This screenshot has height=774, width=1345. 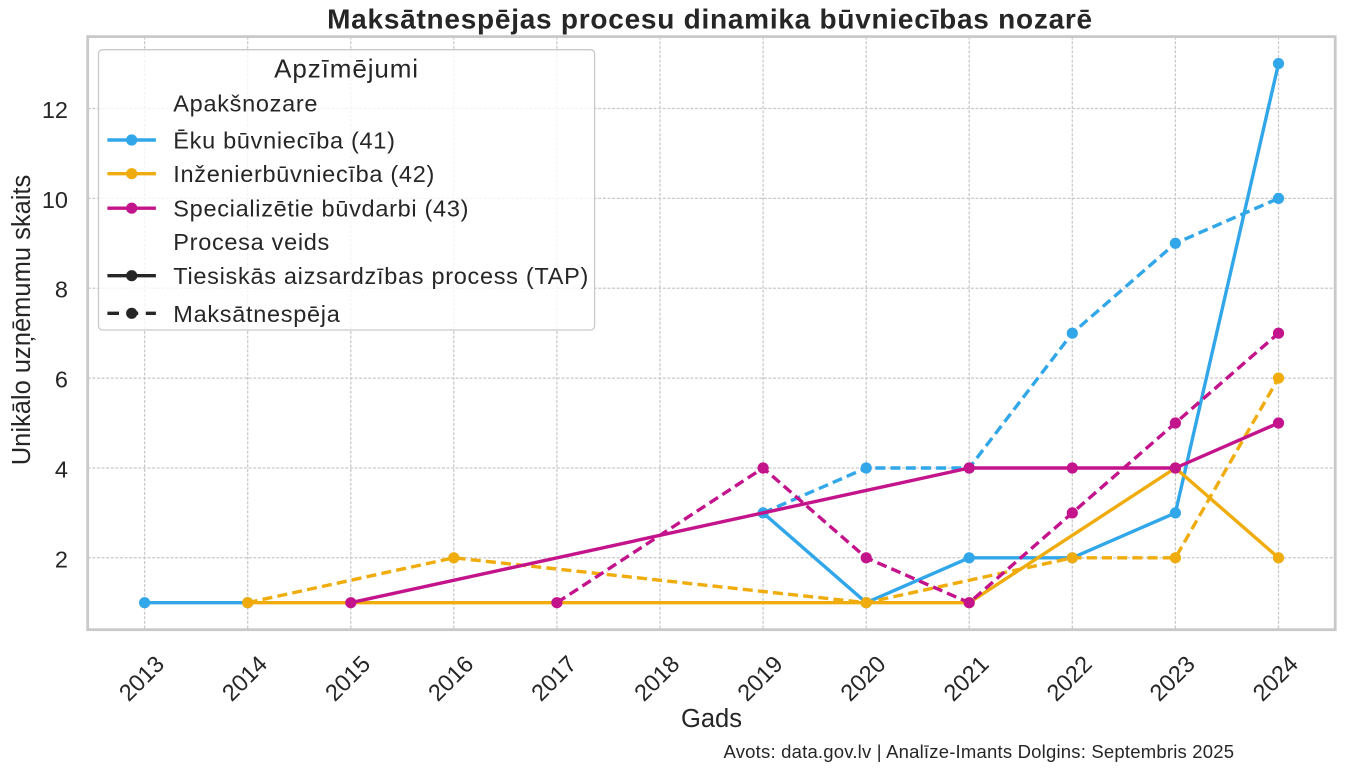 I want to click on svg-text: Ēku būvniecība (41), so click(x=284, y=141).